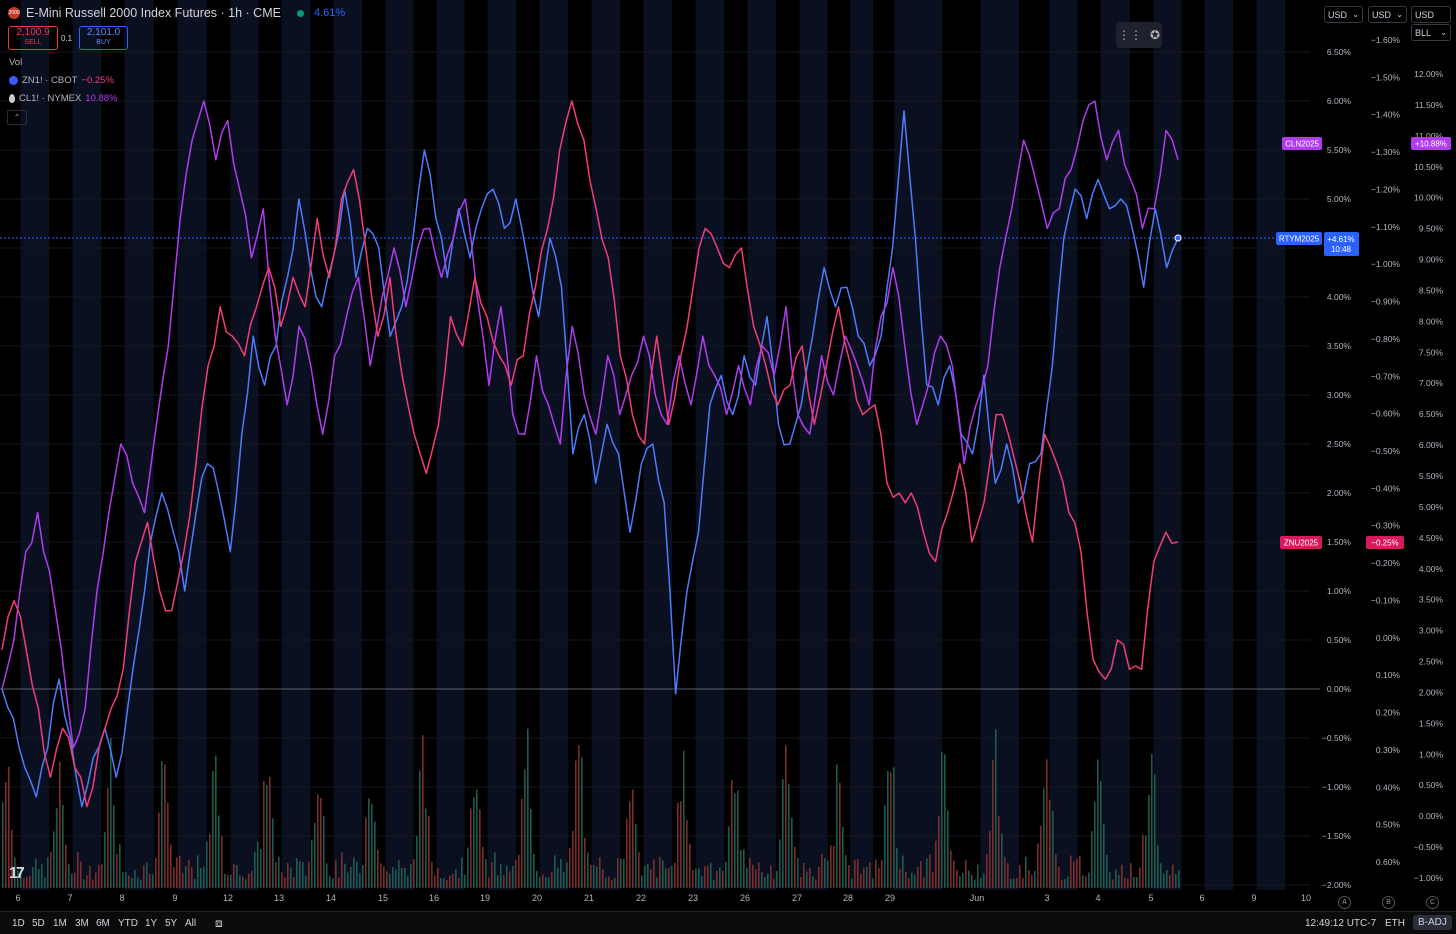 The width and height of the screenshot is (1456, 934). I want to click on zn-tick-label: 0.20%, so click(1388, 713).